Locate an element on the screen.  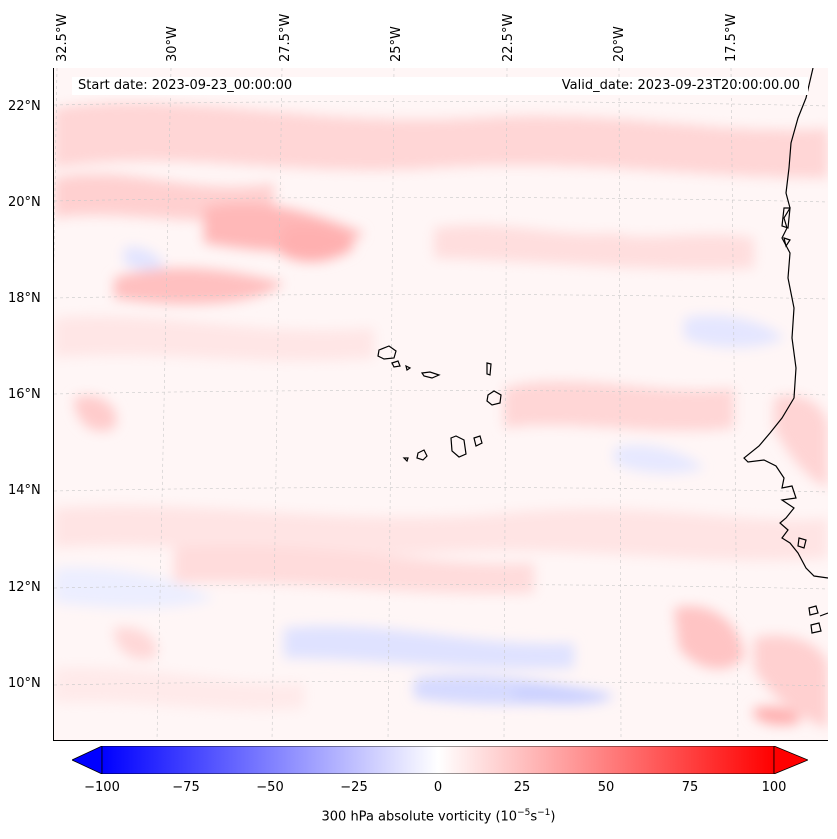
lat-label-14n: 14°N is located at coordinates (24, 490).